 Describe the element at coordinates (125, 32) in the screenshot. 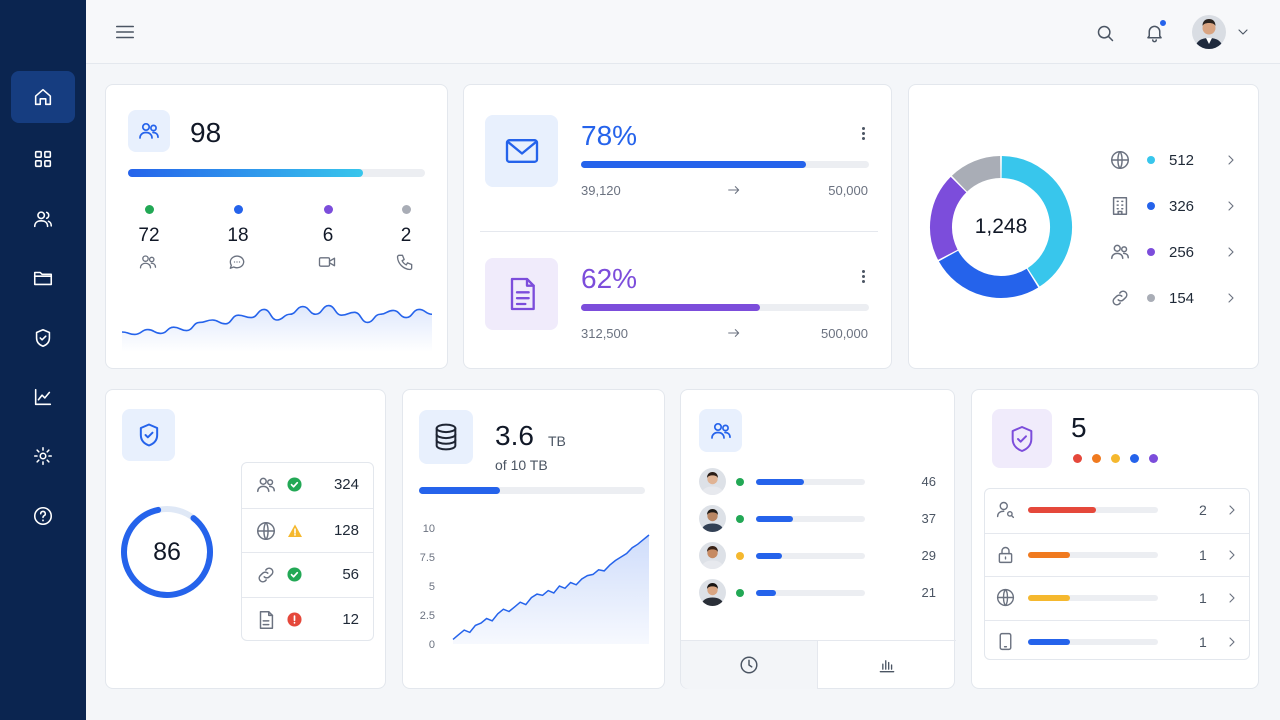

I see `menu-toggle` at that location.